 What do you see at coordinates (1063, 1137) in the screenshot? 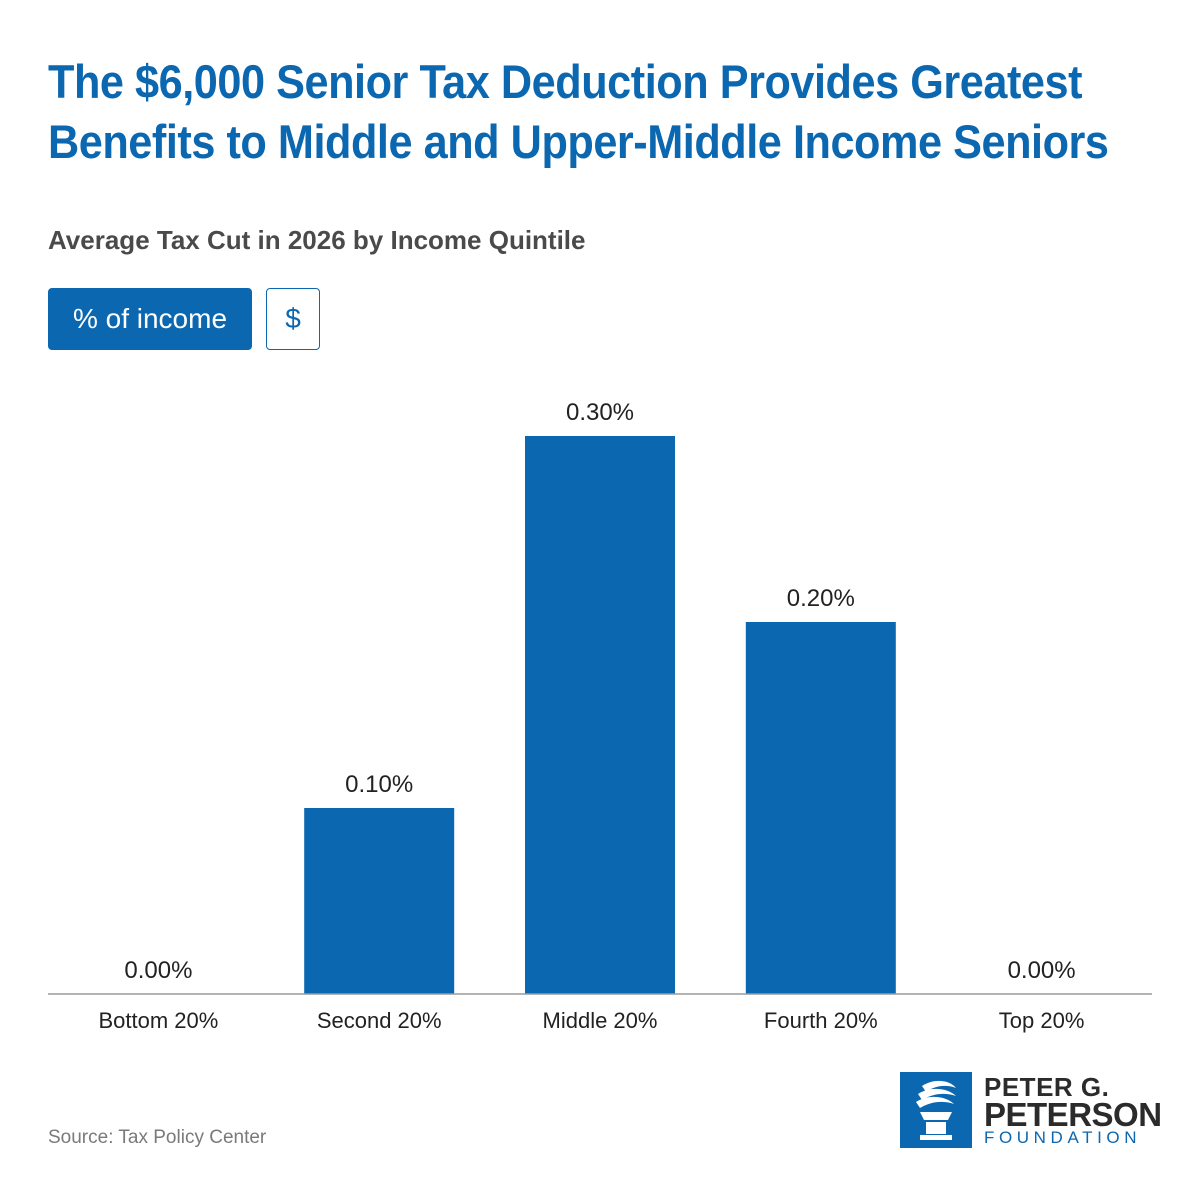
I see `logo-text-line-3: FOUNDATION` at bounding box center [1063, 1137].